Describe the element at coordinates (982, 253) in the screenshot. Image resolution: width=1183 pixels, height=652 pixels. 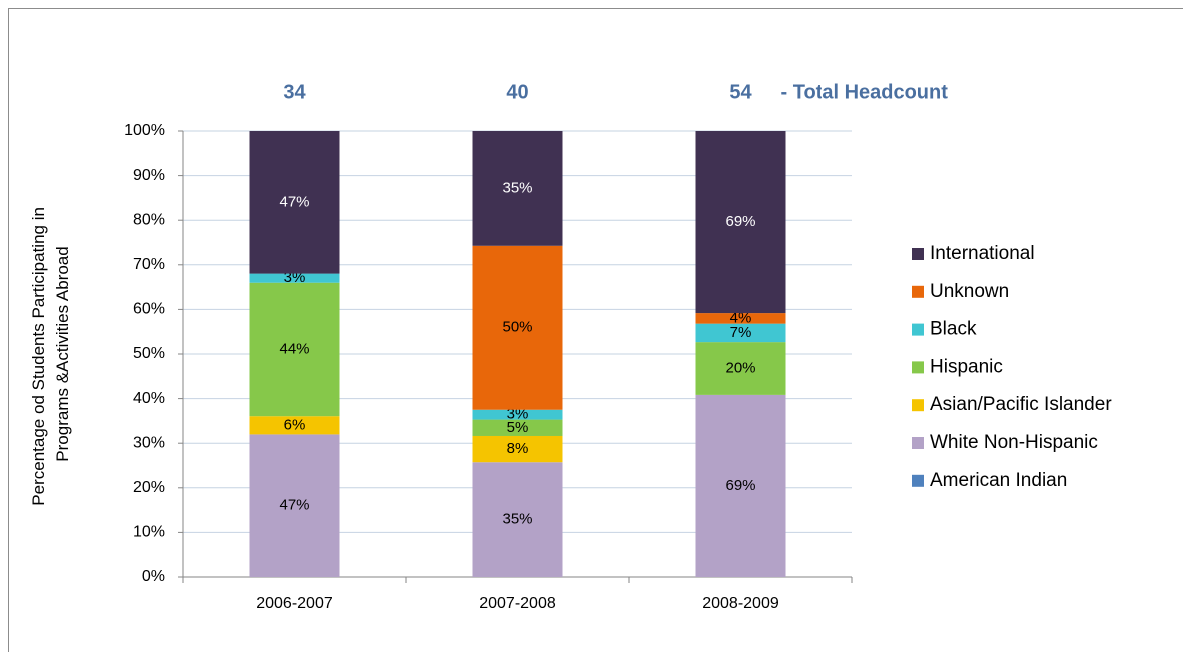
I see `legend-label: International` at that location.